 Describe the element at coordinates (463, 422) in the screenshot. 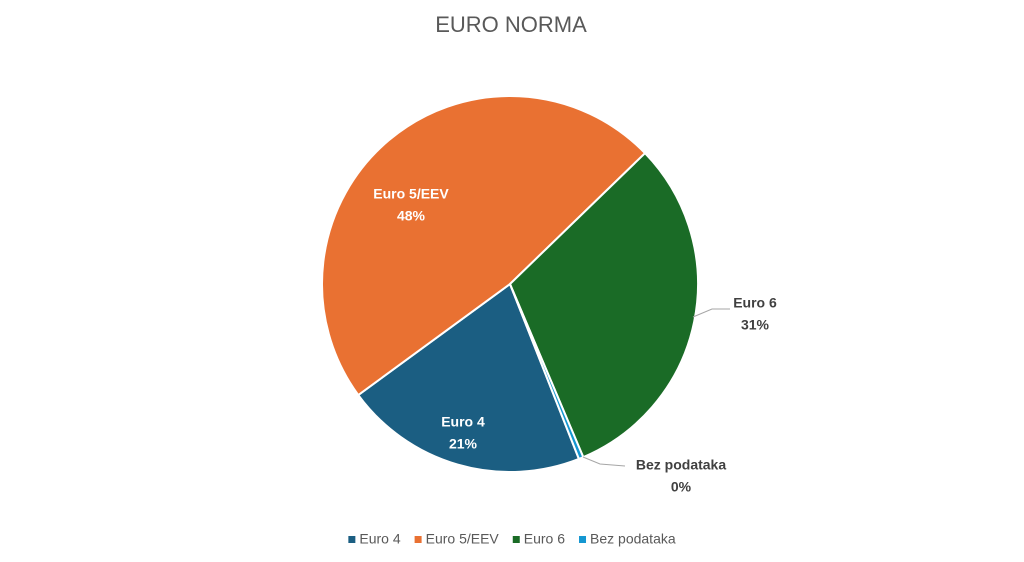

I see `data-label-name: Euro 4` at that location.